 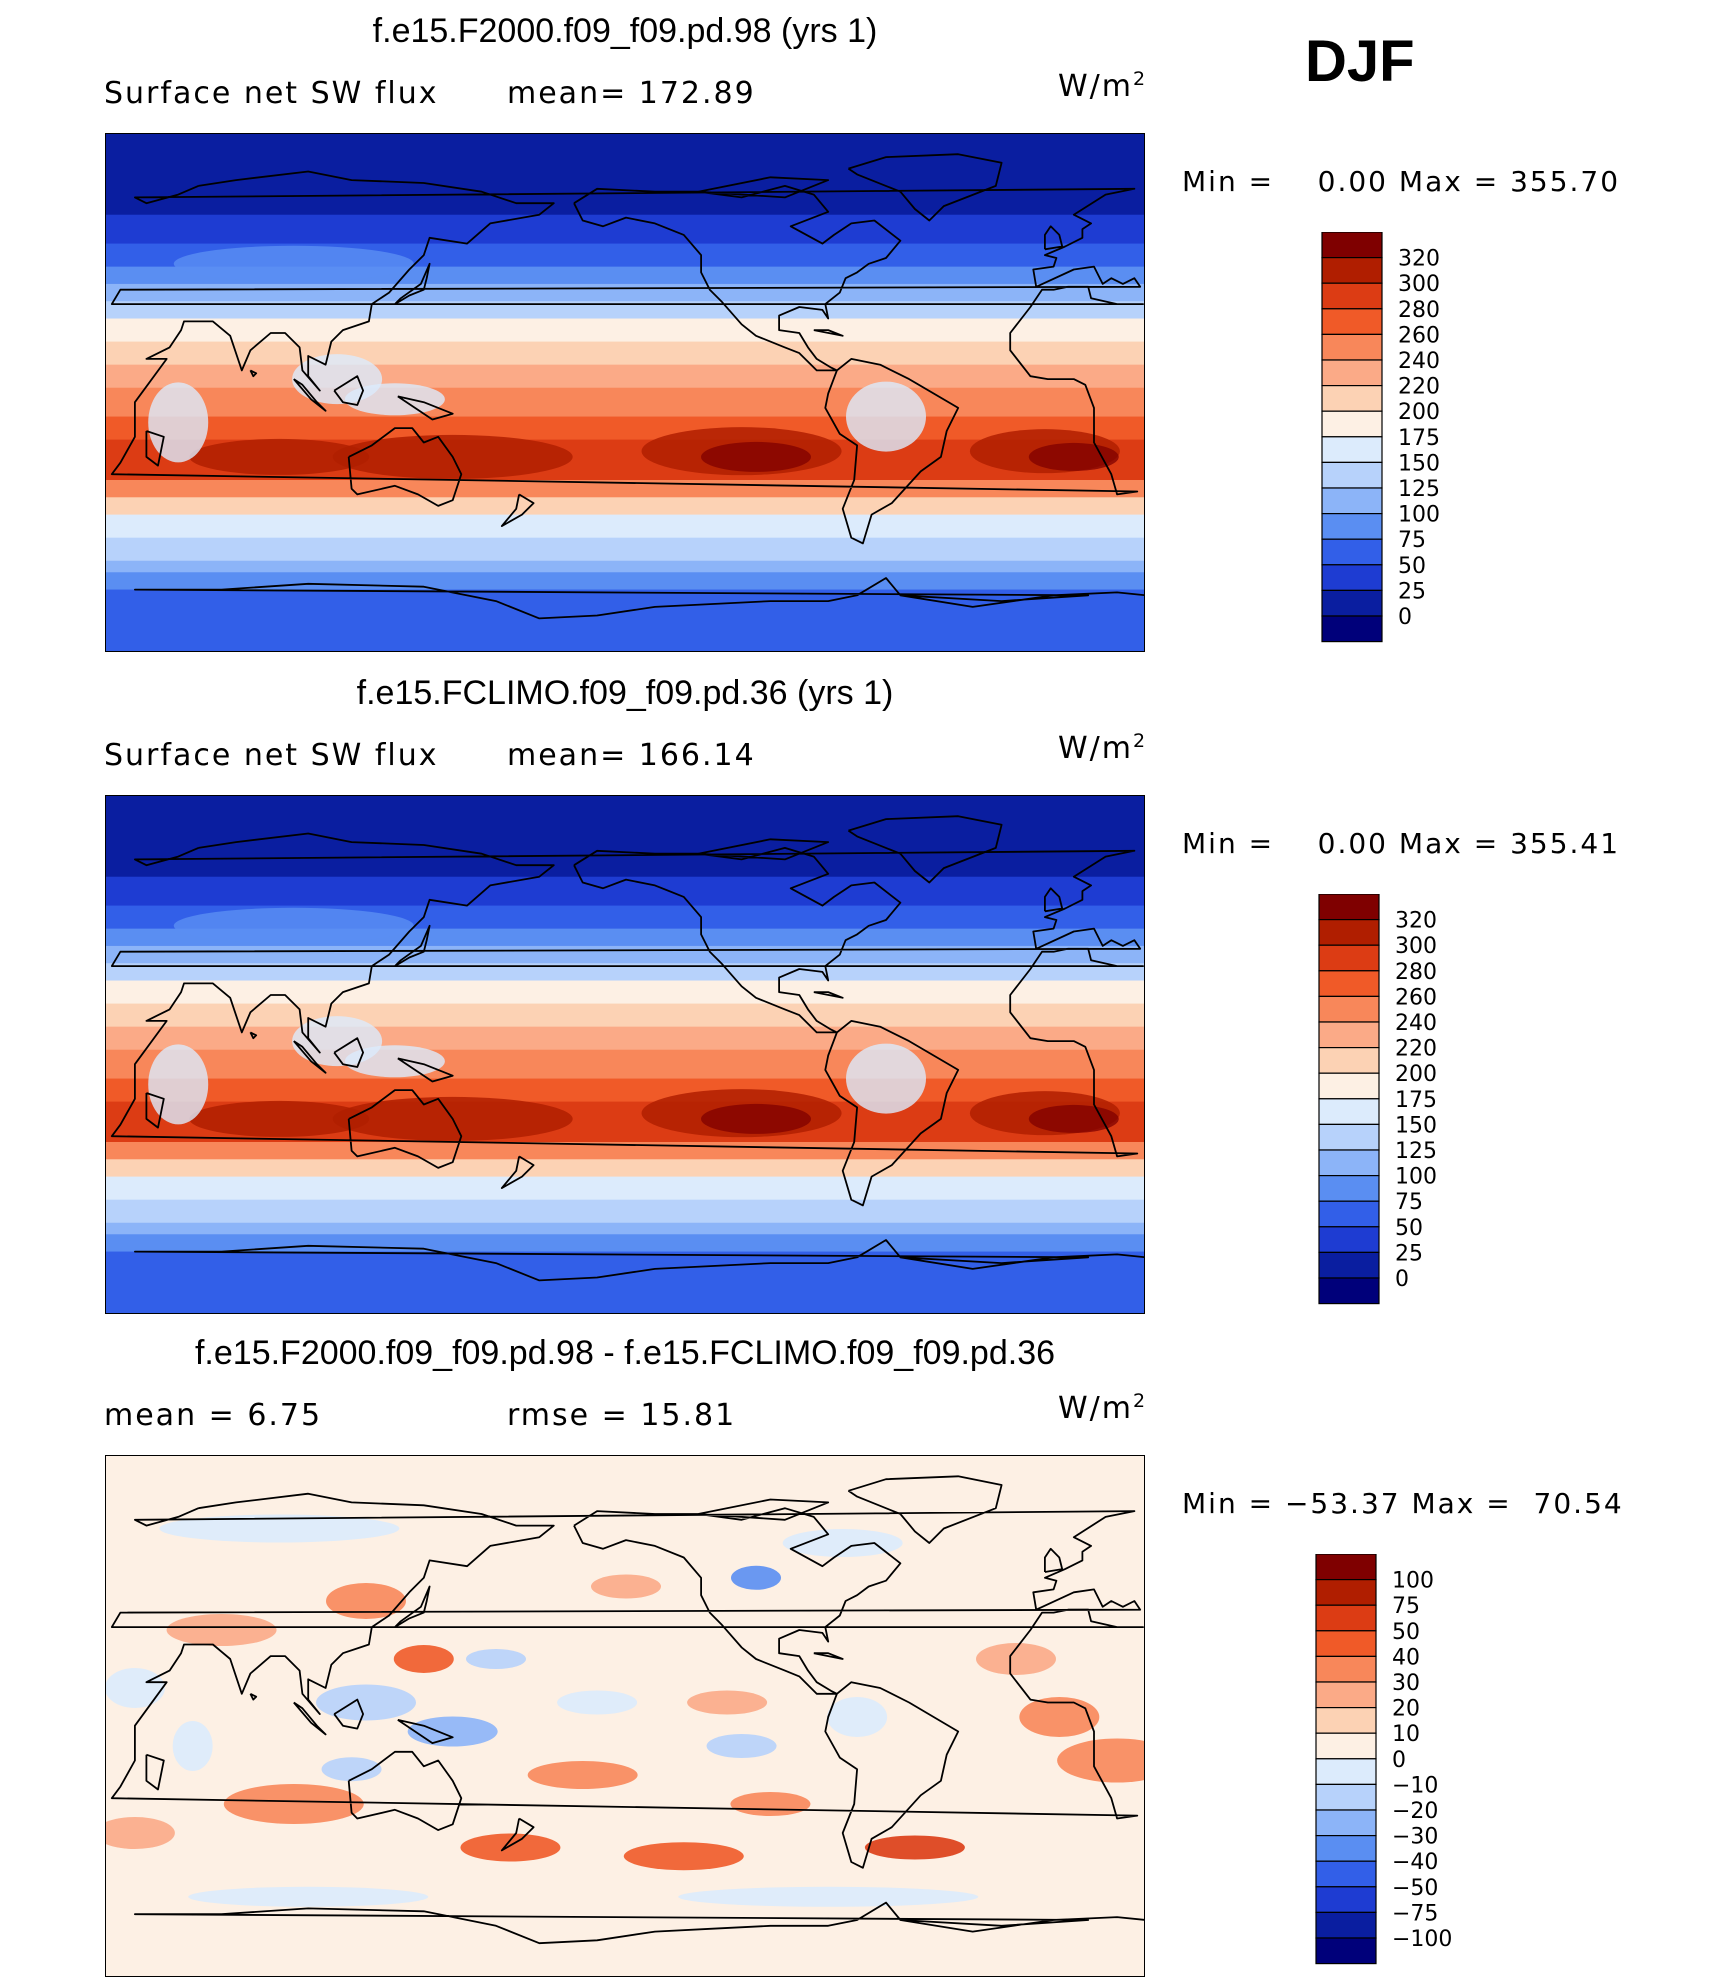 I want to click on min-max-readout: Min = −53.37 Max = 70.54, so click(x=1403, y=1503).